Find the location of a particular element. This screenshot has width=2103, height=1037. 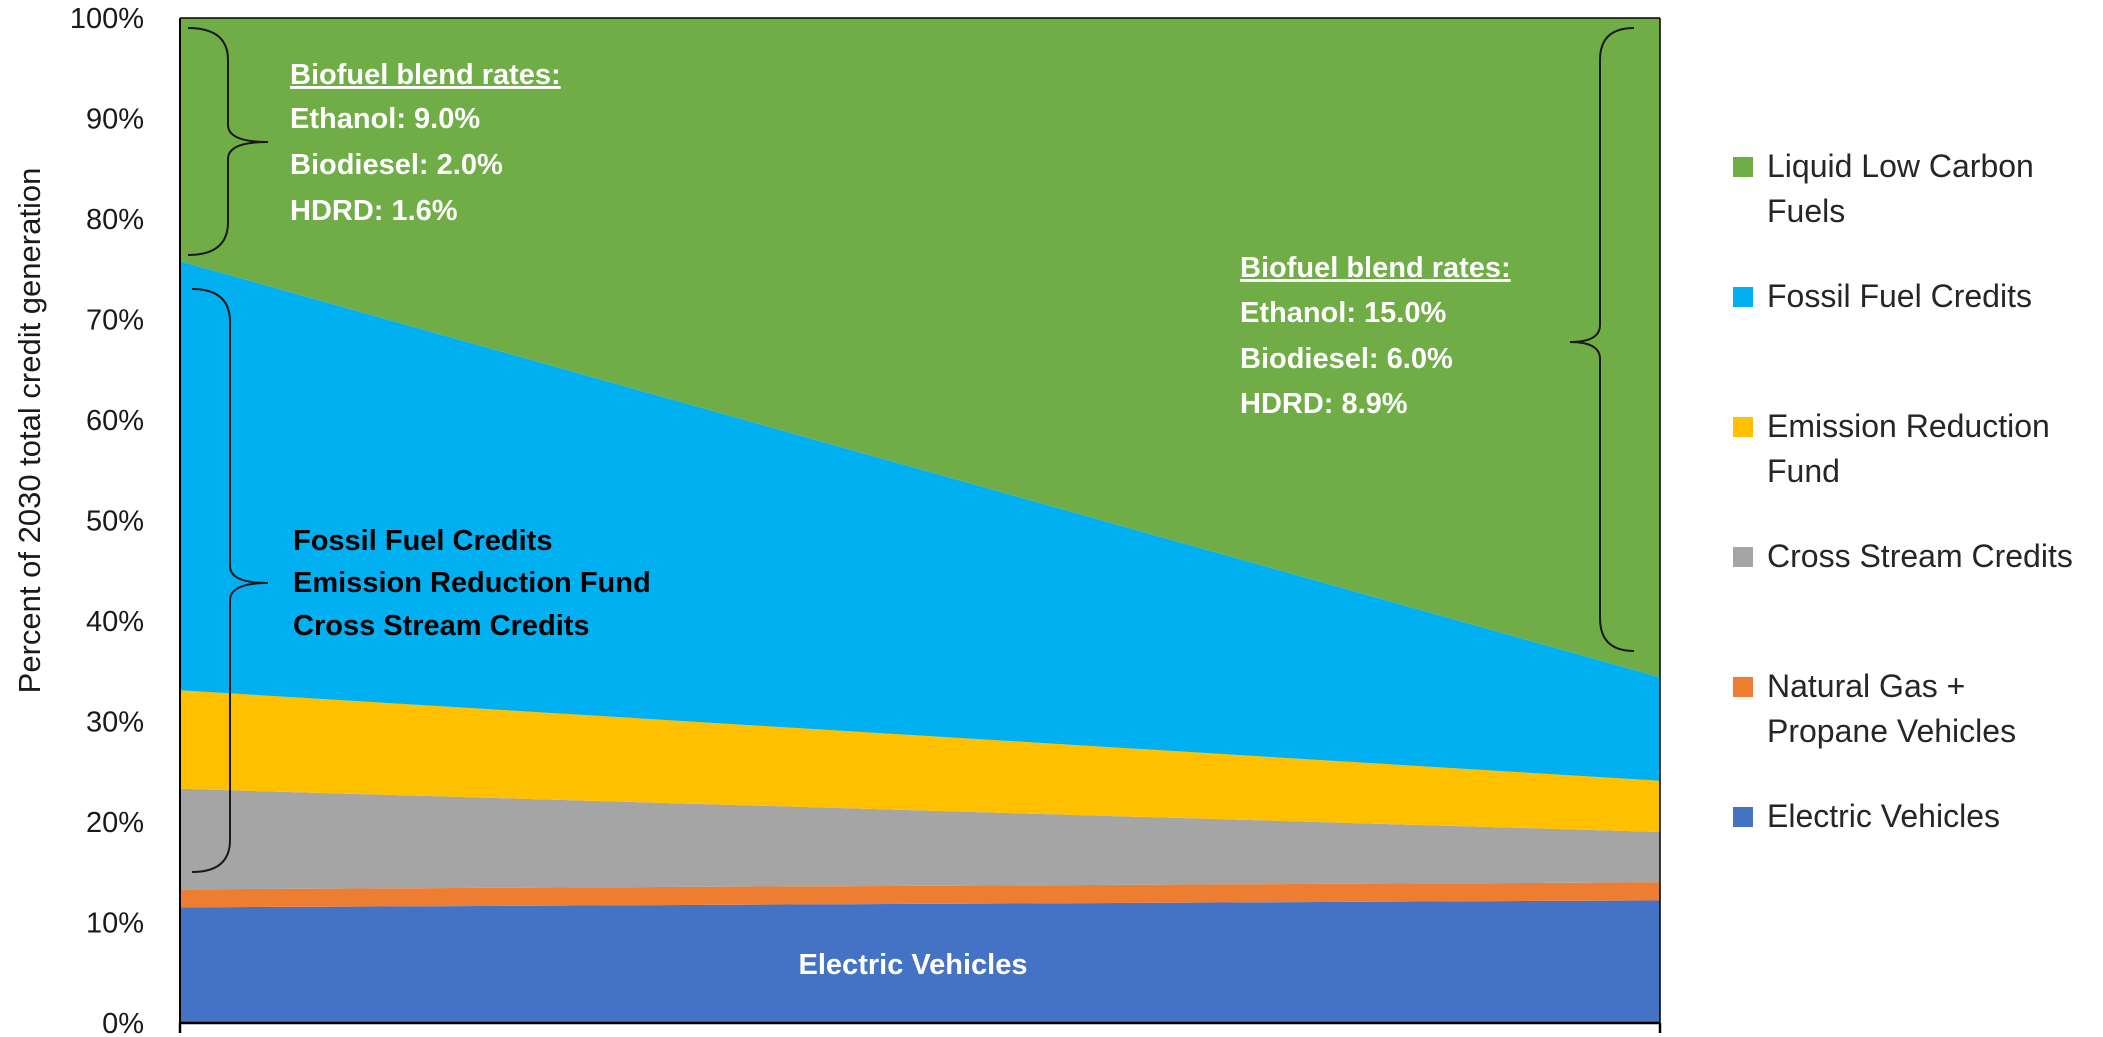

y-tick-label: 30% is located at coordinates (115, 723).